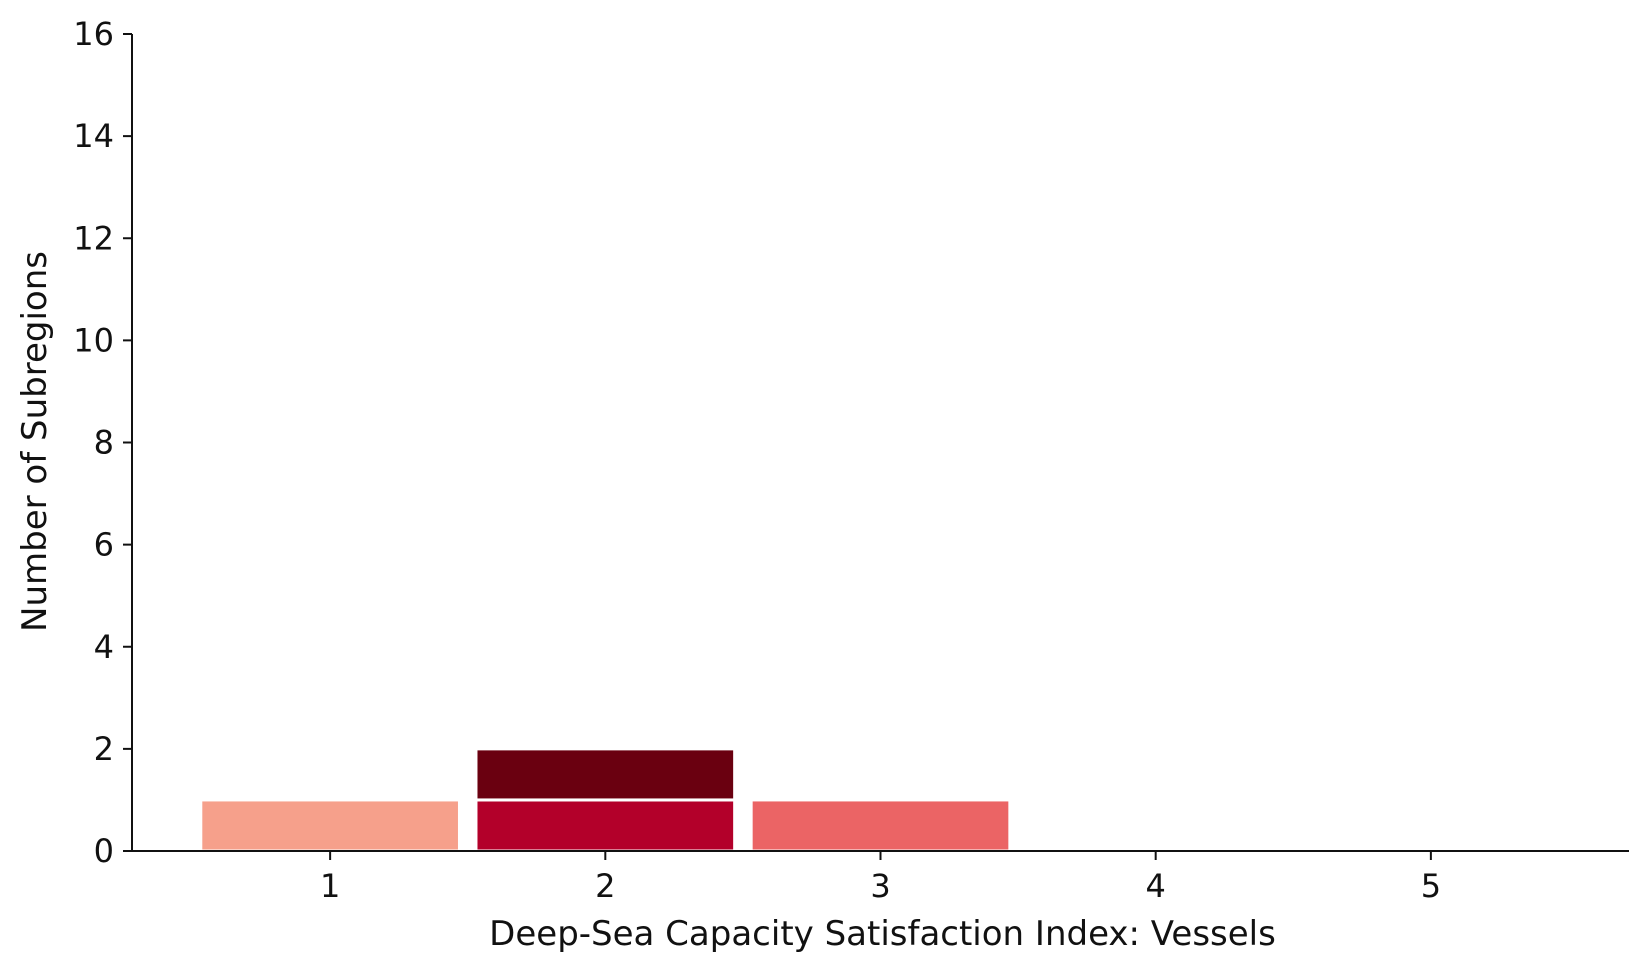 The height and width of the screenshot is (973, 1639). What do you see at coordinates (330, 825) in the screenshot?
I see `bar-x1-seg0` at bounding box center [330, 825].